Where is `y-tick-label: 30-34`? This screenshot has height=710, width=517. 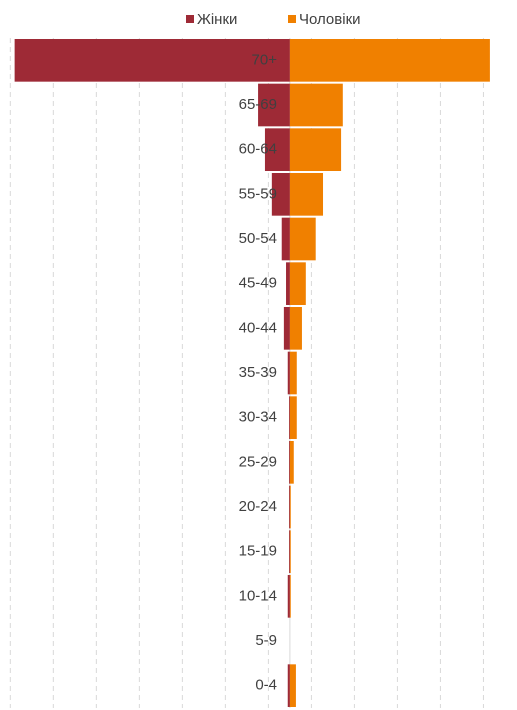
y-tick-label: 30-34 is located at coordinates (258, 417).